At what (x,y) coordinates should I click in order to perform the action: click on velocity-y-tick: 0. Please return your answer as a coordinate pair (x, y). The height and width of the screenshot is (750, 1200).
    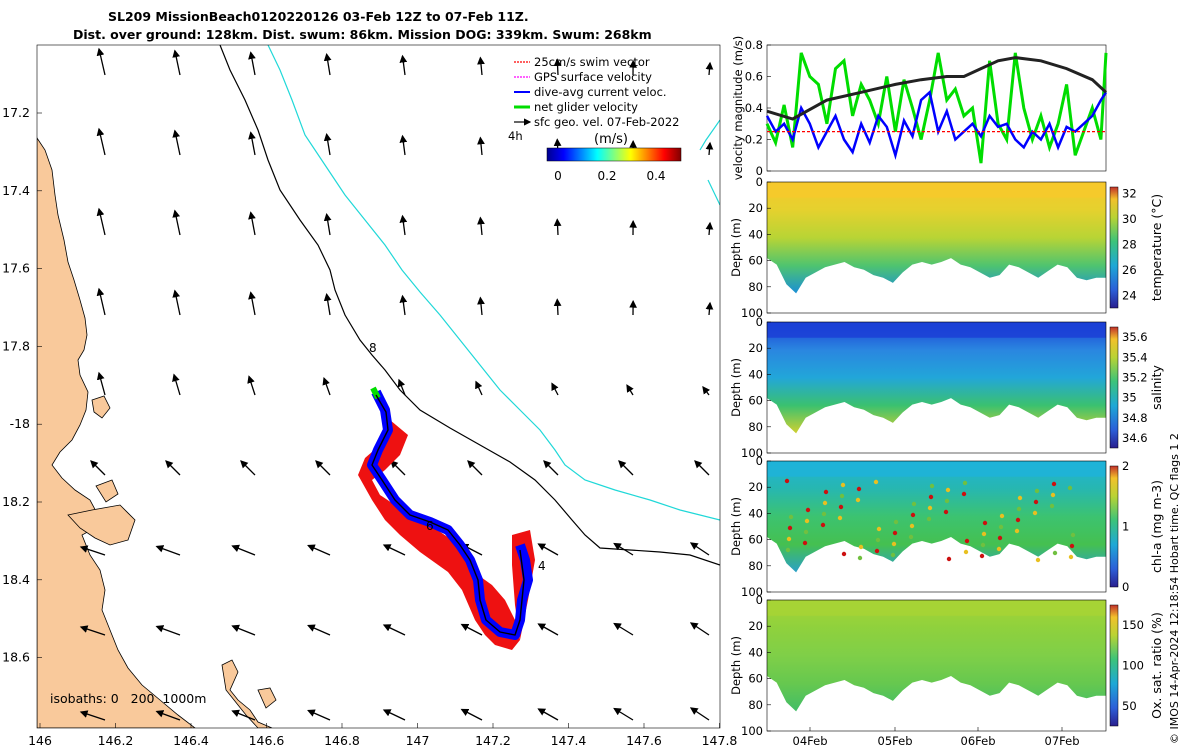
    Looking at the image, I should click on (759, 171).